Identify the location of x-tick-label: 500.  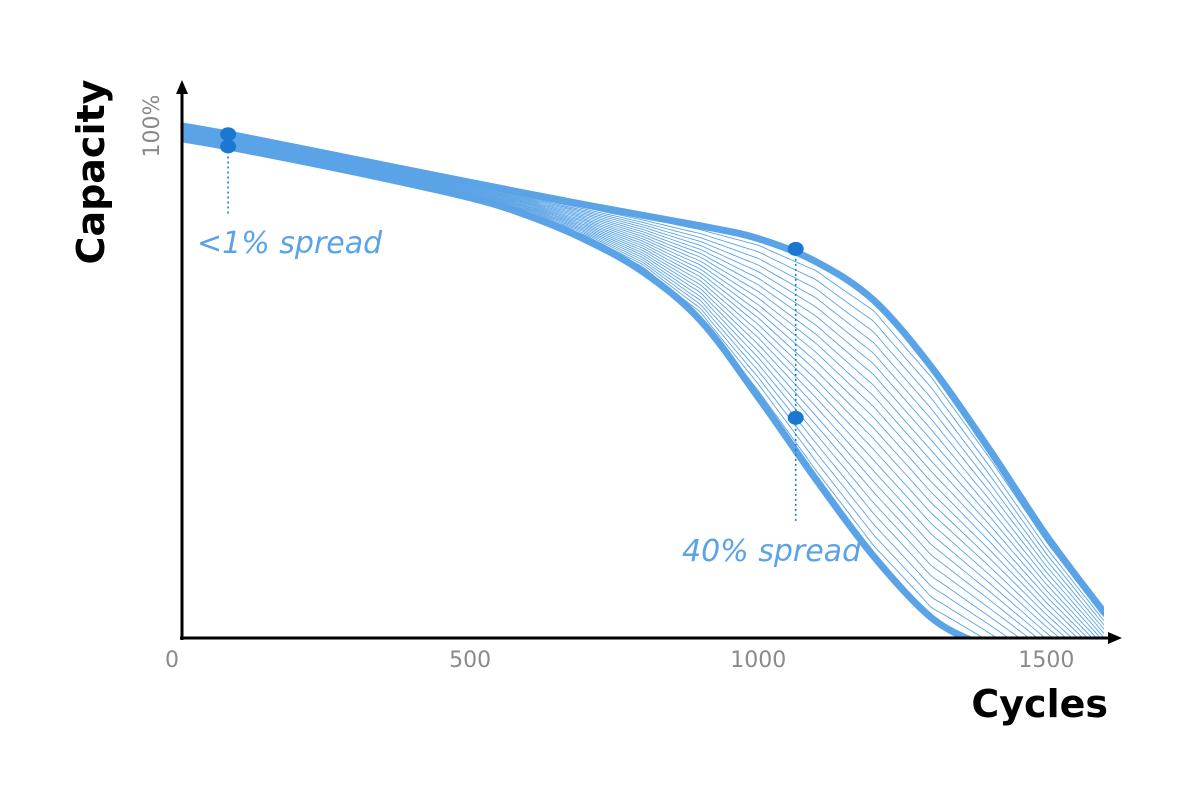
(470, 660).